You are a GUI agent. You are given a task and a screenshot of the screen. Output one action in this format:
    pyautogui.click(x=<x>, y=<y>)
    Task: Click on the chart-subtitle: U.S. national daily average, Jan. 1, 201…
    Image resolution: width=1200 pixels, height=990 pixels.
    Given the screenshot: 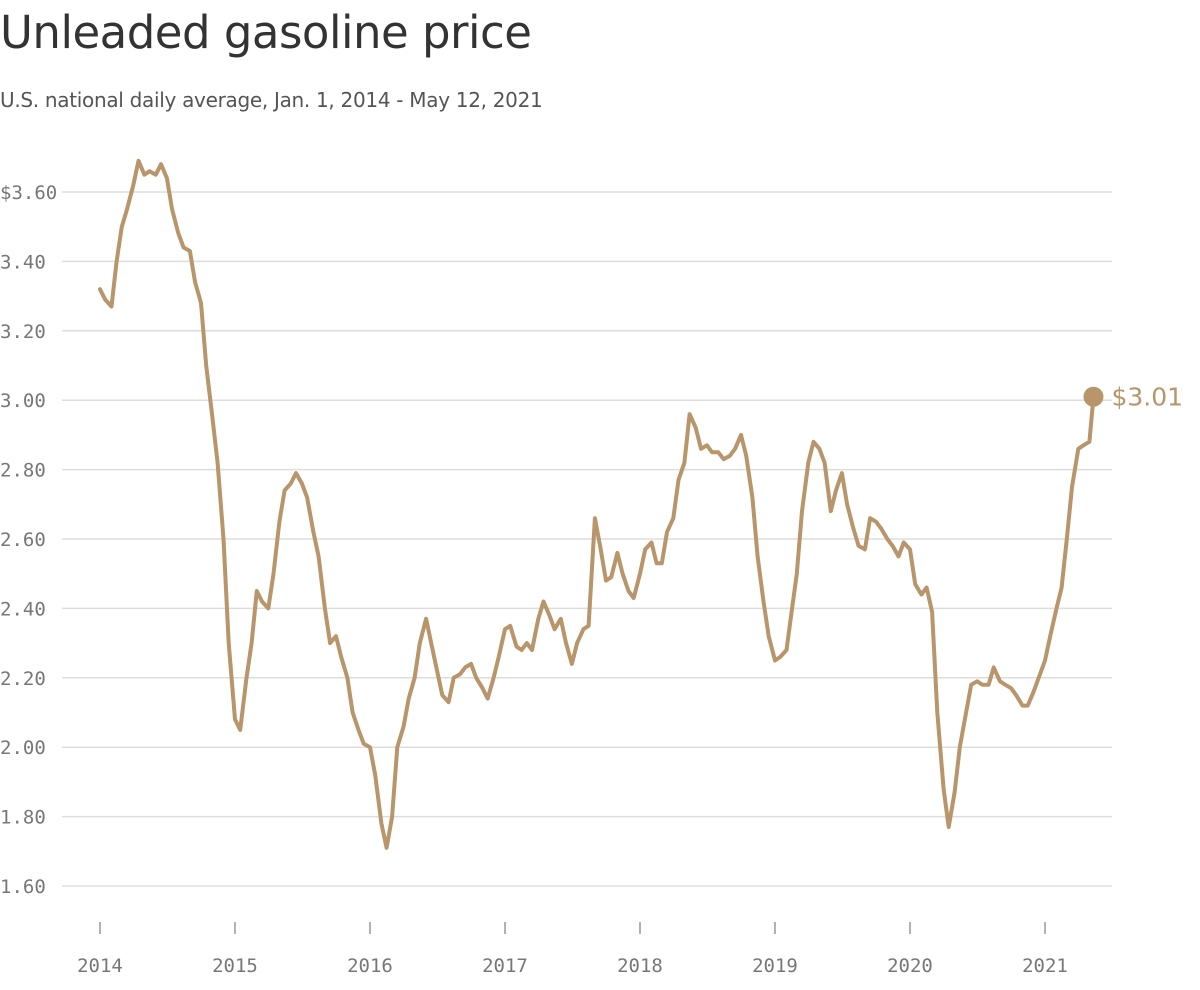 What is the action you would take?
    pyautogui.click(x=271, y=100)
    